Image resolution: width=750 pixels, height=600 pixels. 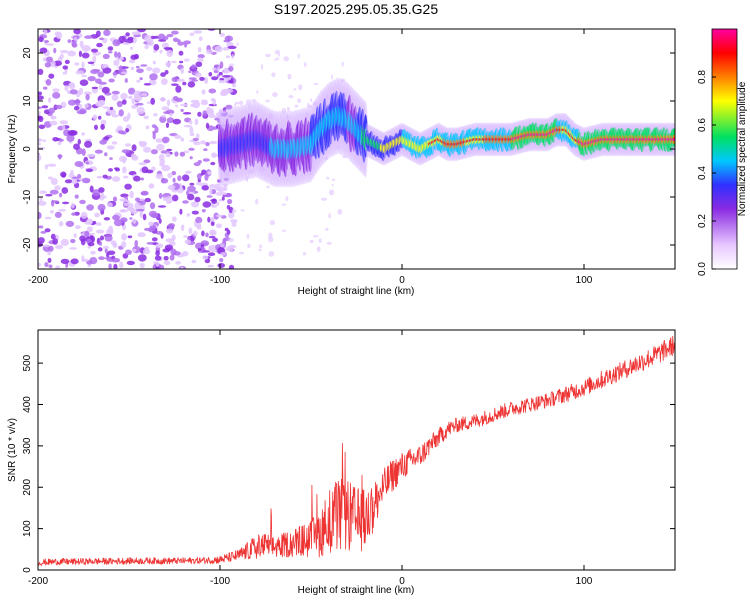 What do you see at coordinates (584, 280) in the screenshot?
I see `heatmap-xtick-label: 100` at bounding box center [584, 280].